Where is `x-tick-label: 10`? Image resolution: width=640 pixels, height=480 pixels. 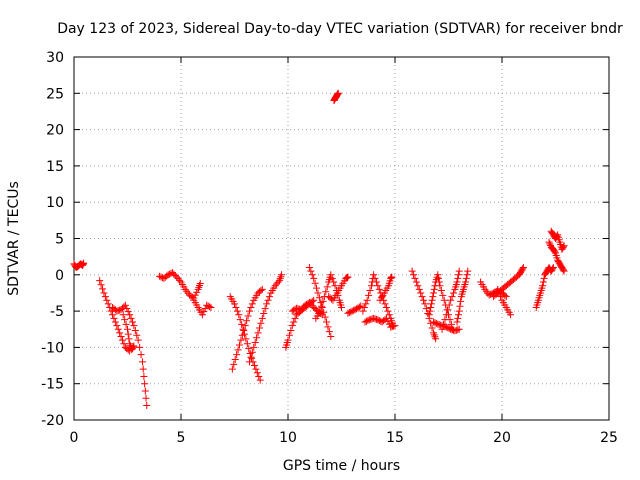
x-tick-label: 10 is located at coordinates (288, 438).